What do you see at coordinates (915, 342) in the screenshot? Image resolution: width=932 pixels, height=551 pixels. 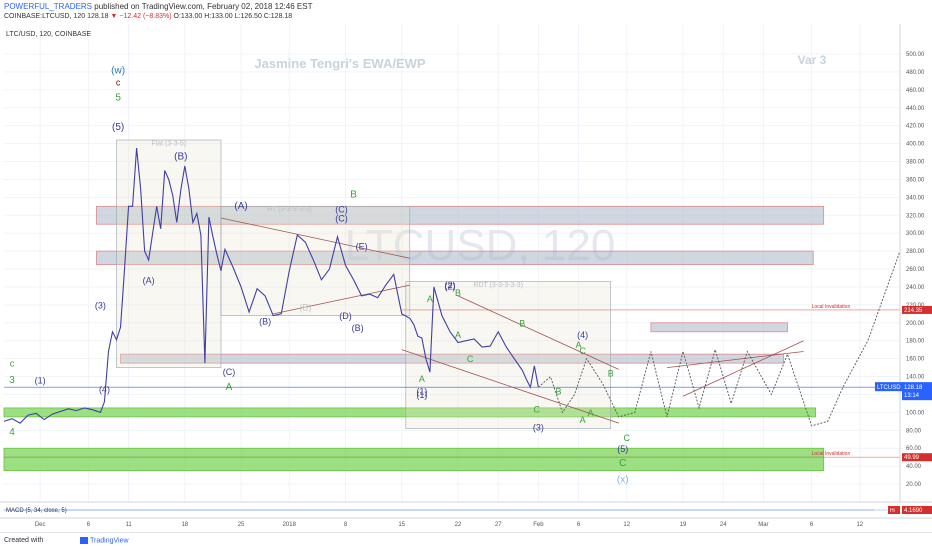 I see `y-tick-label: 180.00` at bounding box center [915, 342].